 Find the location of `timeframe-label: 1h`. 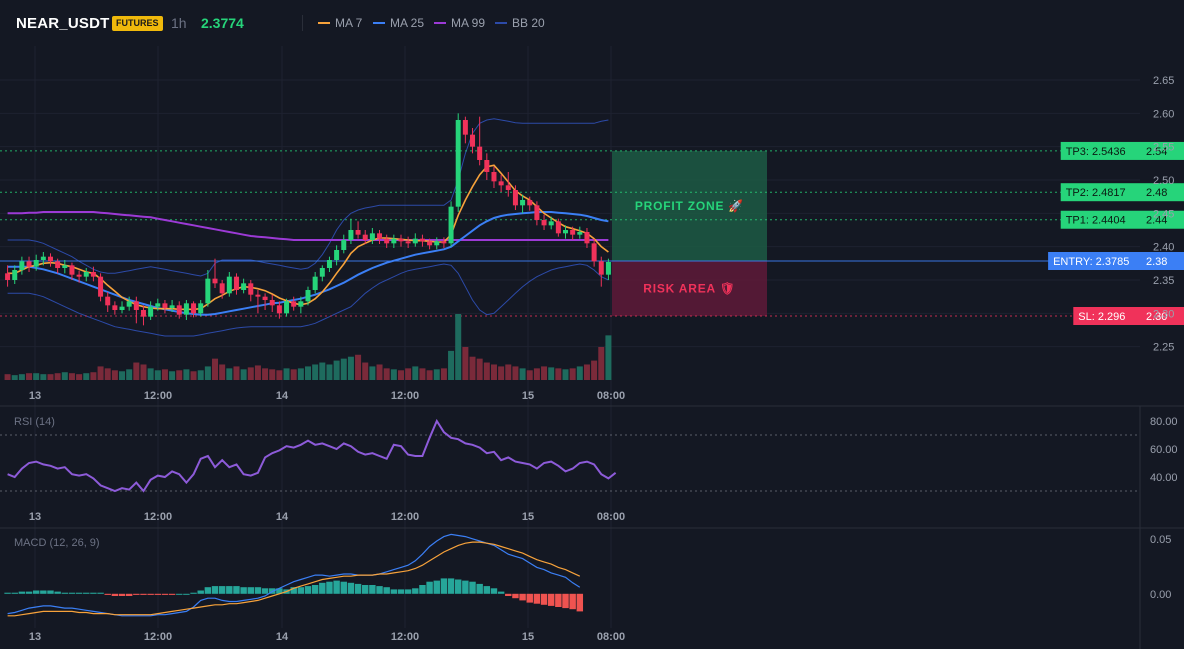

timeframe-label: 1h is located at coordinates (179, 23).